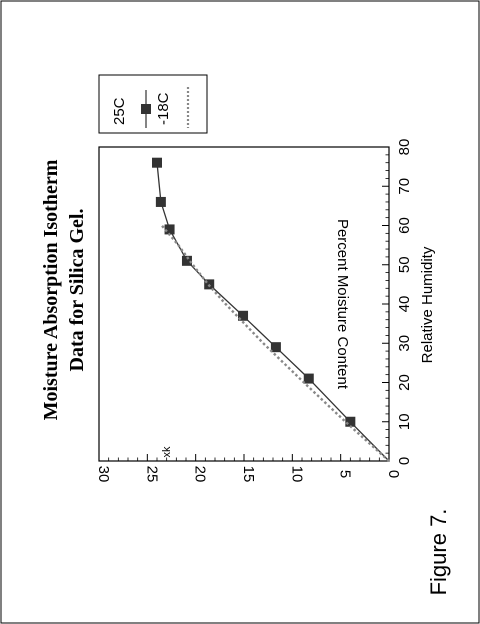 The image size is (480, 624). I want to click on x-tick-label: 10, so click(404, 421).